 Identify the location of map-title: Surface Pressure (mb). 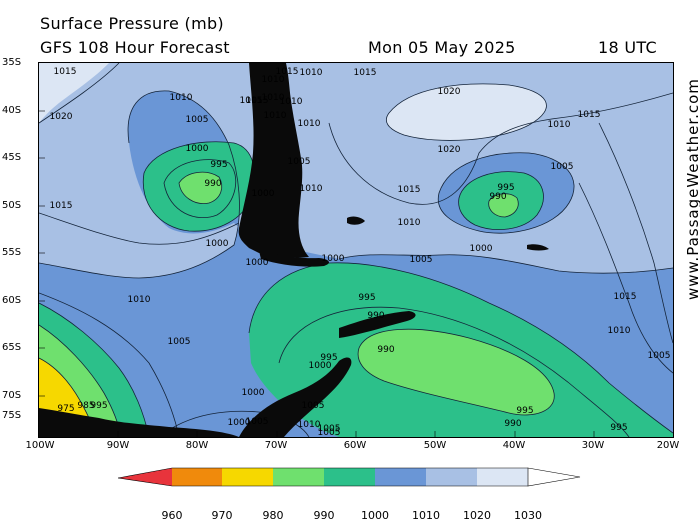
(132, 23).